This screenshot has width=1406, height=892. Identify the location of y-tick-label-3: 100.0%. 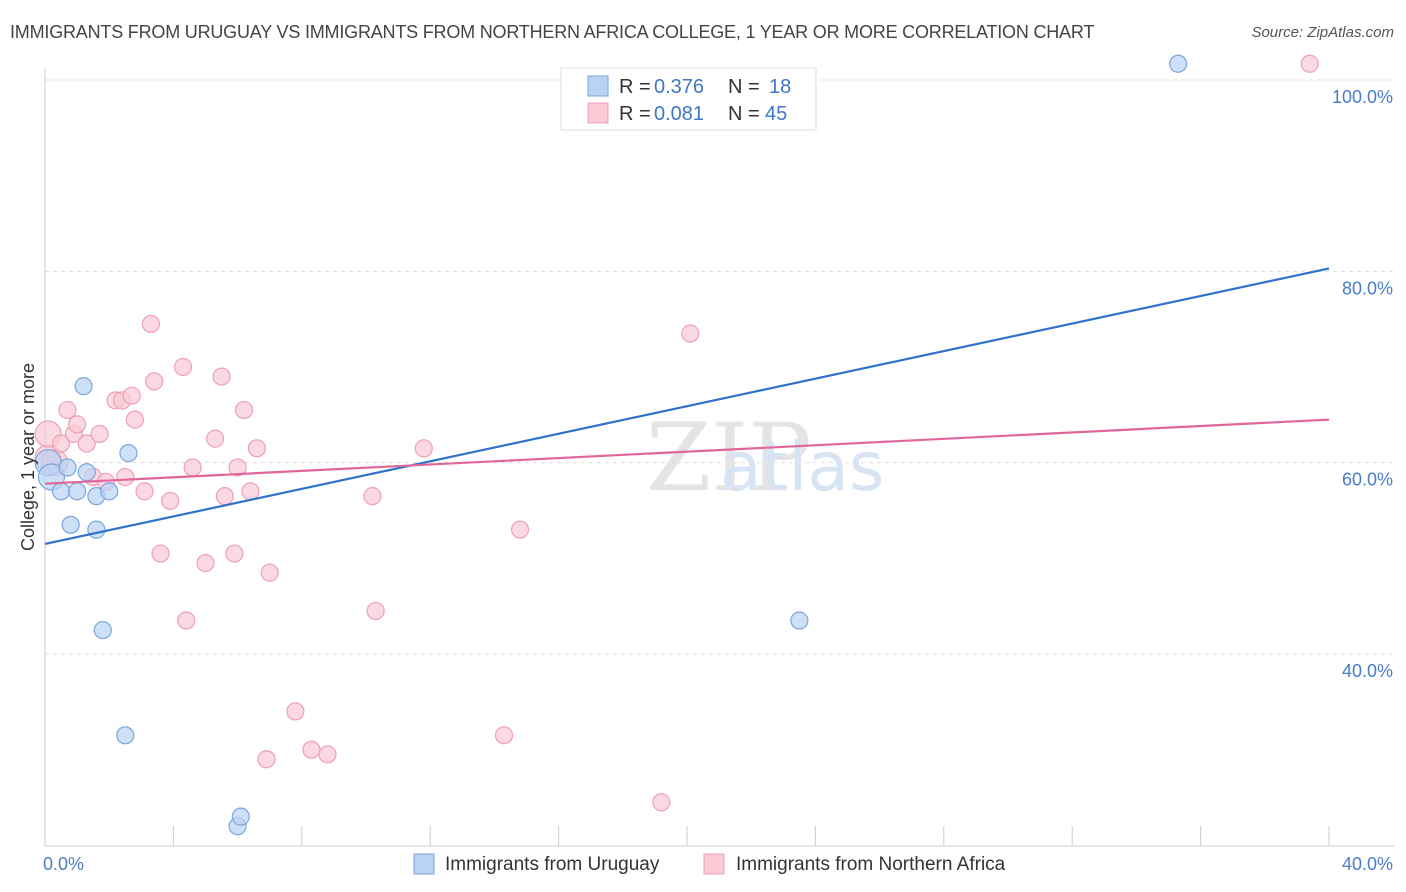
(1362, 97).